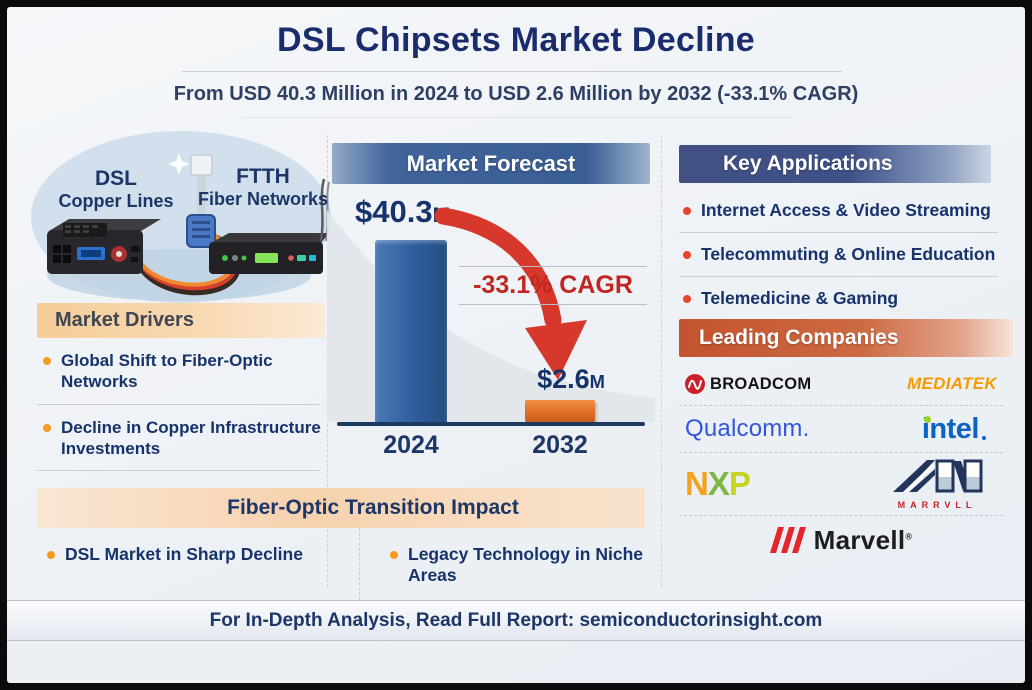 This screenshot has width=1032, height=690. What do you see at coordinates (841, 429) in the screenshot?
I see `logo-row: Qualcomm. intel` at bounding box center [841, 429].